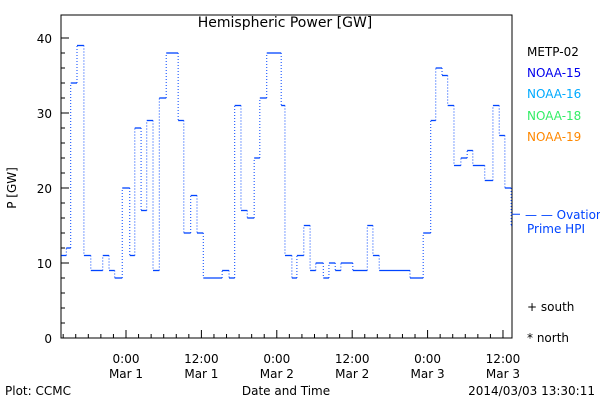  I want to click on legend-metp-02: METP-02, so click(553, 52).